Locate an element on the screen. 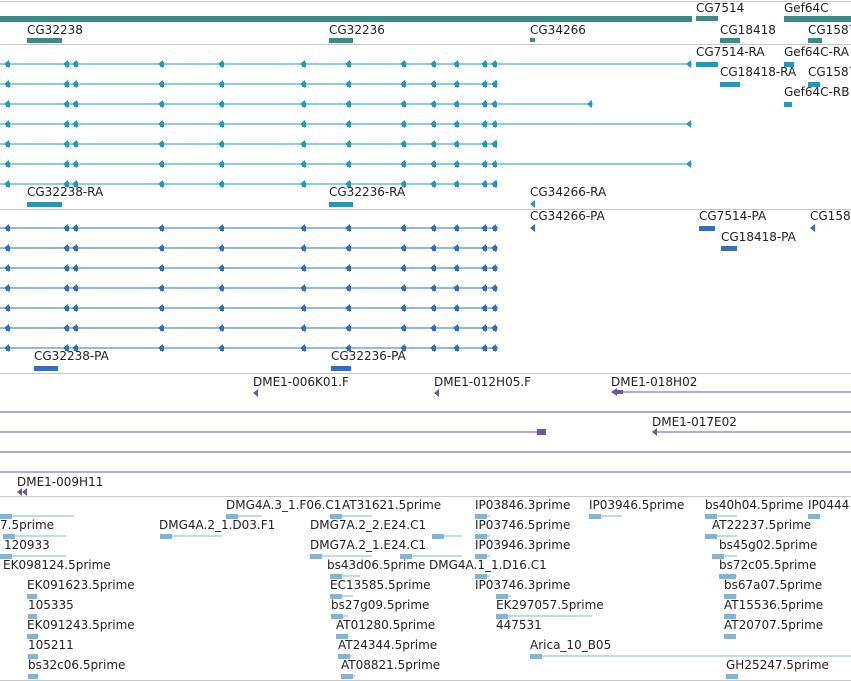 This screenshot has height=681, width=851. protein-label: CG32238-PA is located at coordinates (71, 356).